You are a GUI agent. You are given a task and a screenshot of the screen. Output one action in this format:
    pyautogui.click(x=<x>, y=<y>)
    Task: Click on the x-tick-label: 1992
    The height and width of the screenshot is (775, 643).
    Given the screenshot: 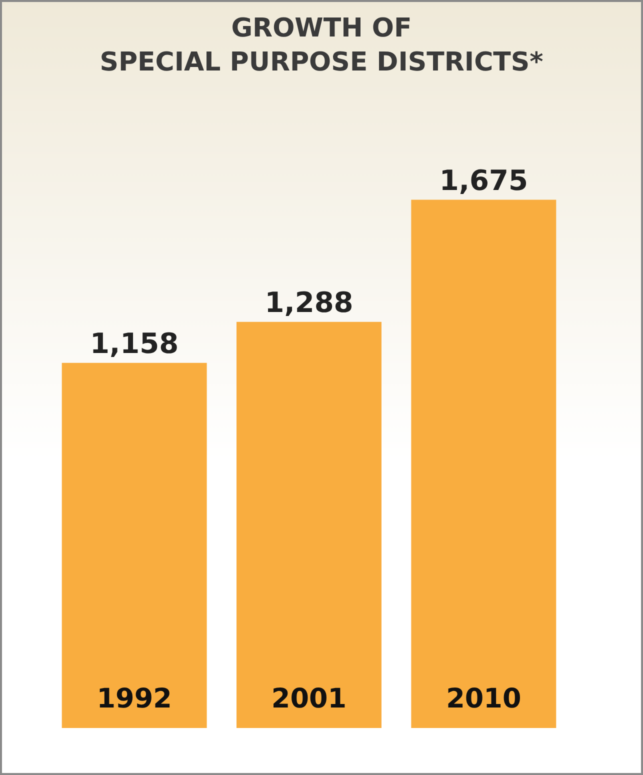 What is the action you would take?
    pyautogui.click(x=134, y=699)
    